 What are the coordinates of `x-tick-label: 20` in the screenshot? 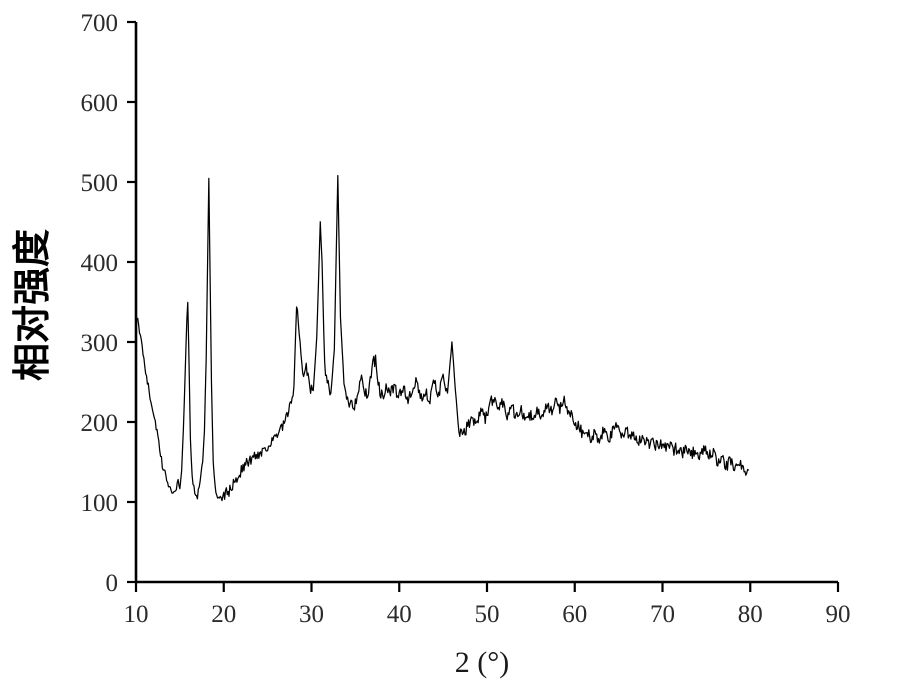 It's located at (223, 614).